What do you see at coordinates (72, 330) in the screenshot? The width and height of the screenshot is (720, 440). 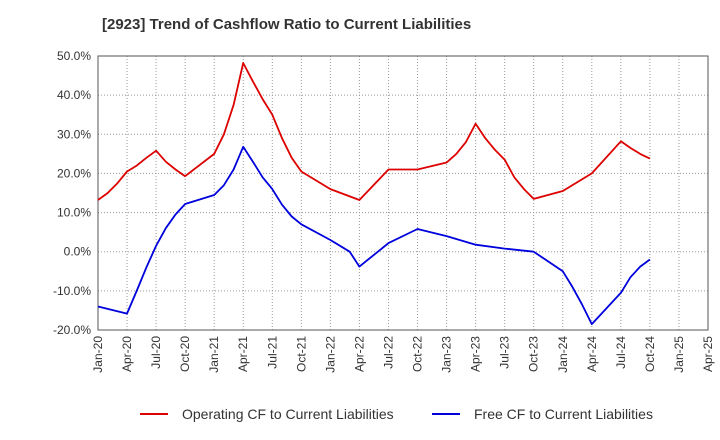 I see `y-tick-label: -20.0%` at bounding box center [72, 330].